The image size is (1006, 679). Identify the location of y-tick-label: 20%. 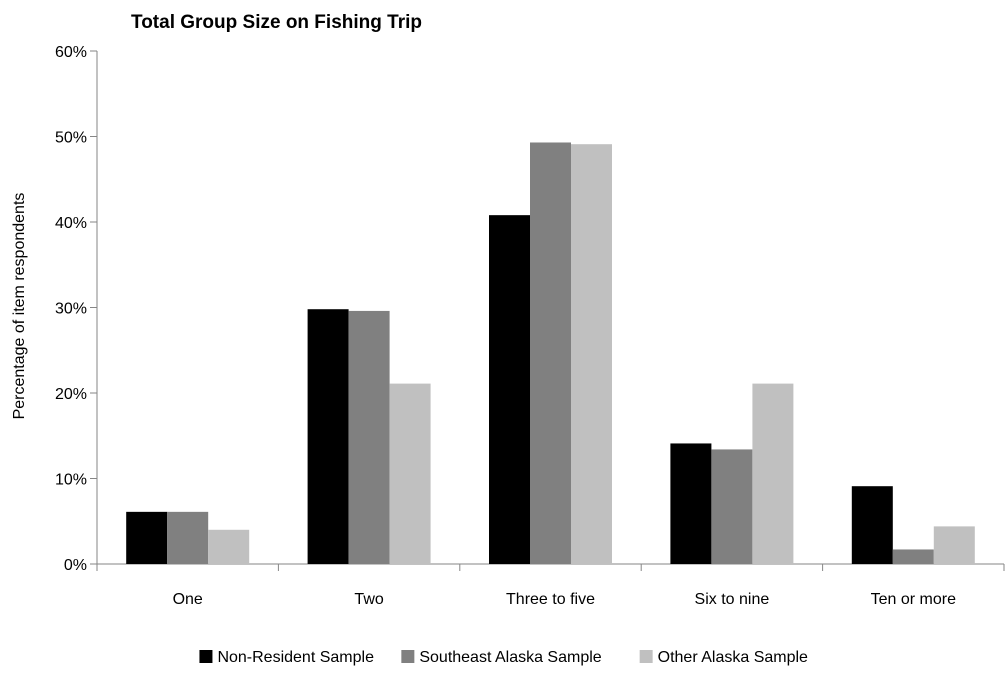
(71, 394).